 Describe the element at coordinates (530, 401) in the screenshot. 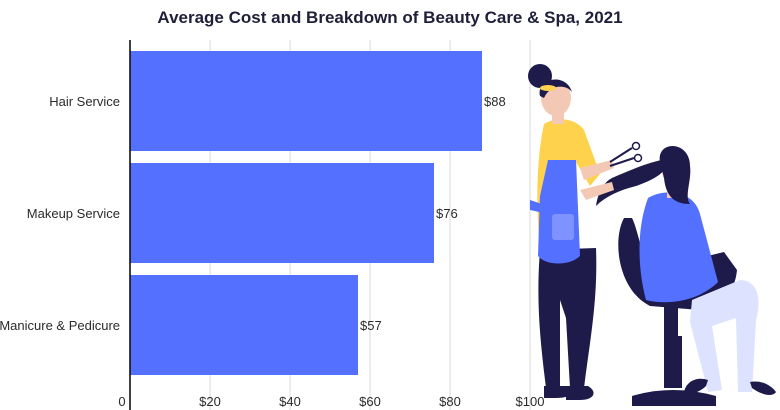

I see `x-tick-label: $100` at that location.